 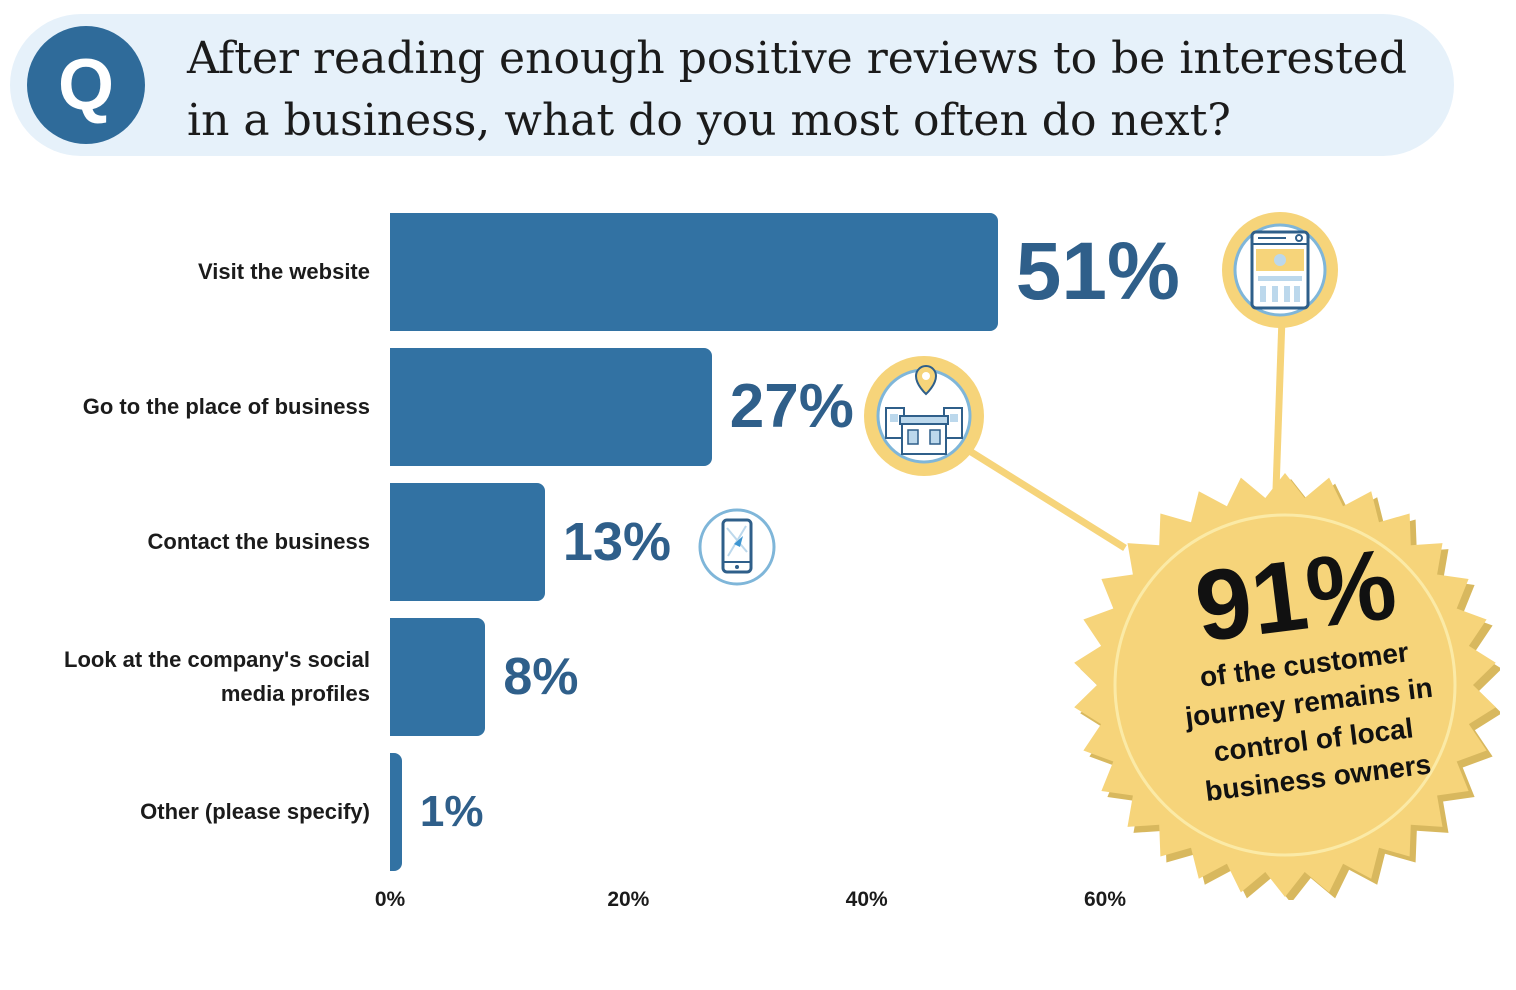 I want to click on question-badge: Q, so click(x=86, y=85).